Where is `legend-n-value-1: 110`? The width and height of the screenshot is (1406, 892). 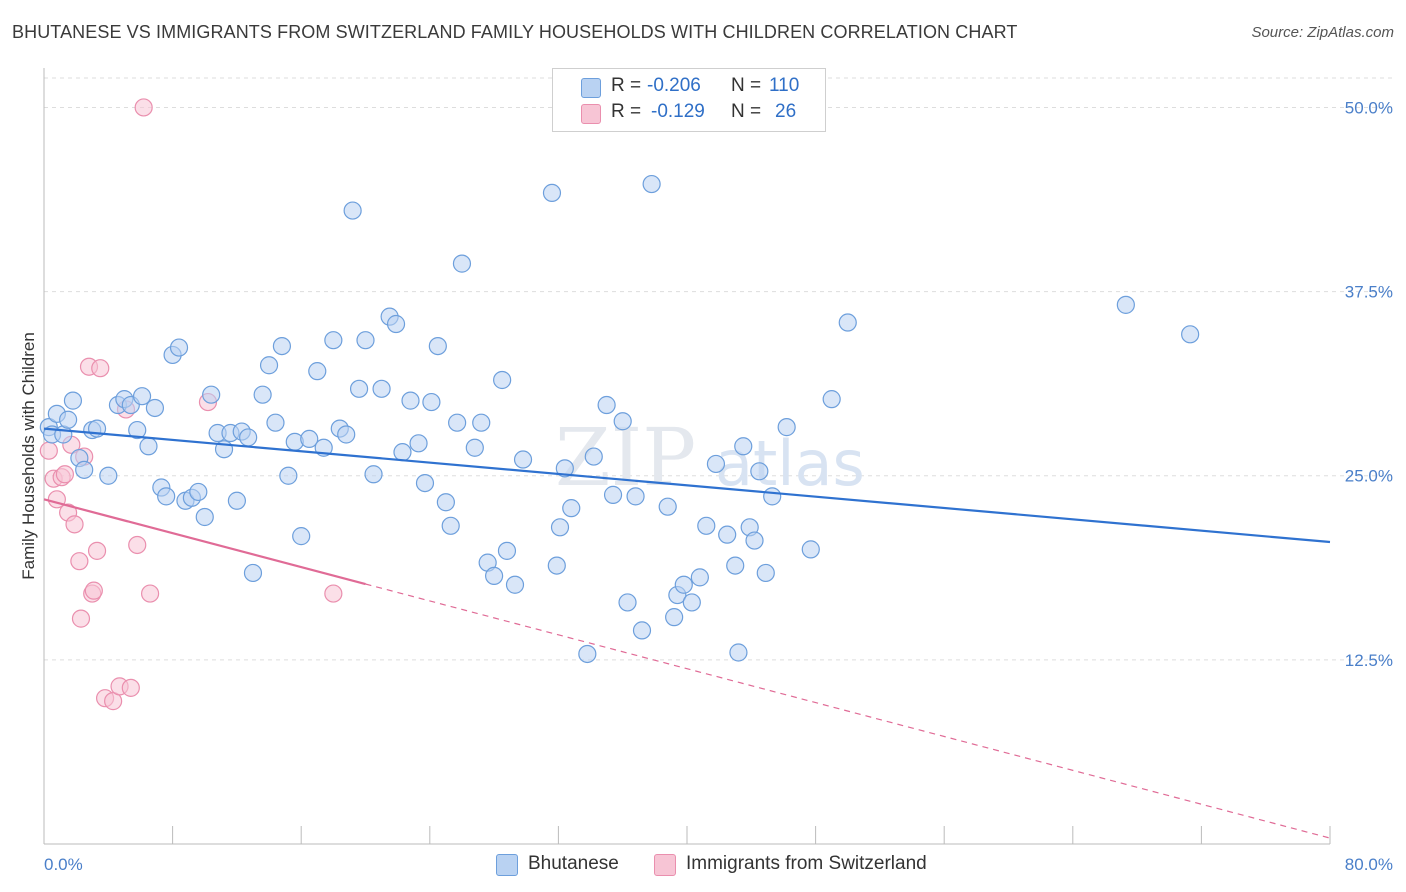 legend-n-value-1: 110 is located at coordinates (784, 85).